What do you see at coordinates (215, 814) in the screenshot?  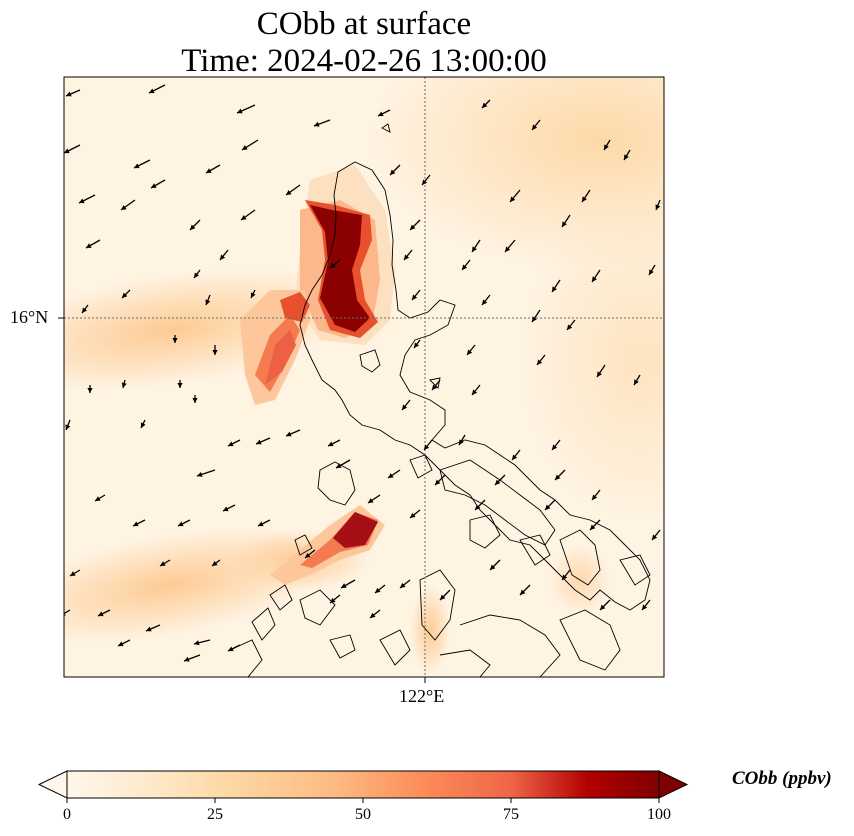 I see `colorbar-tick-25: 25` at bounding box center [215, 814].